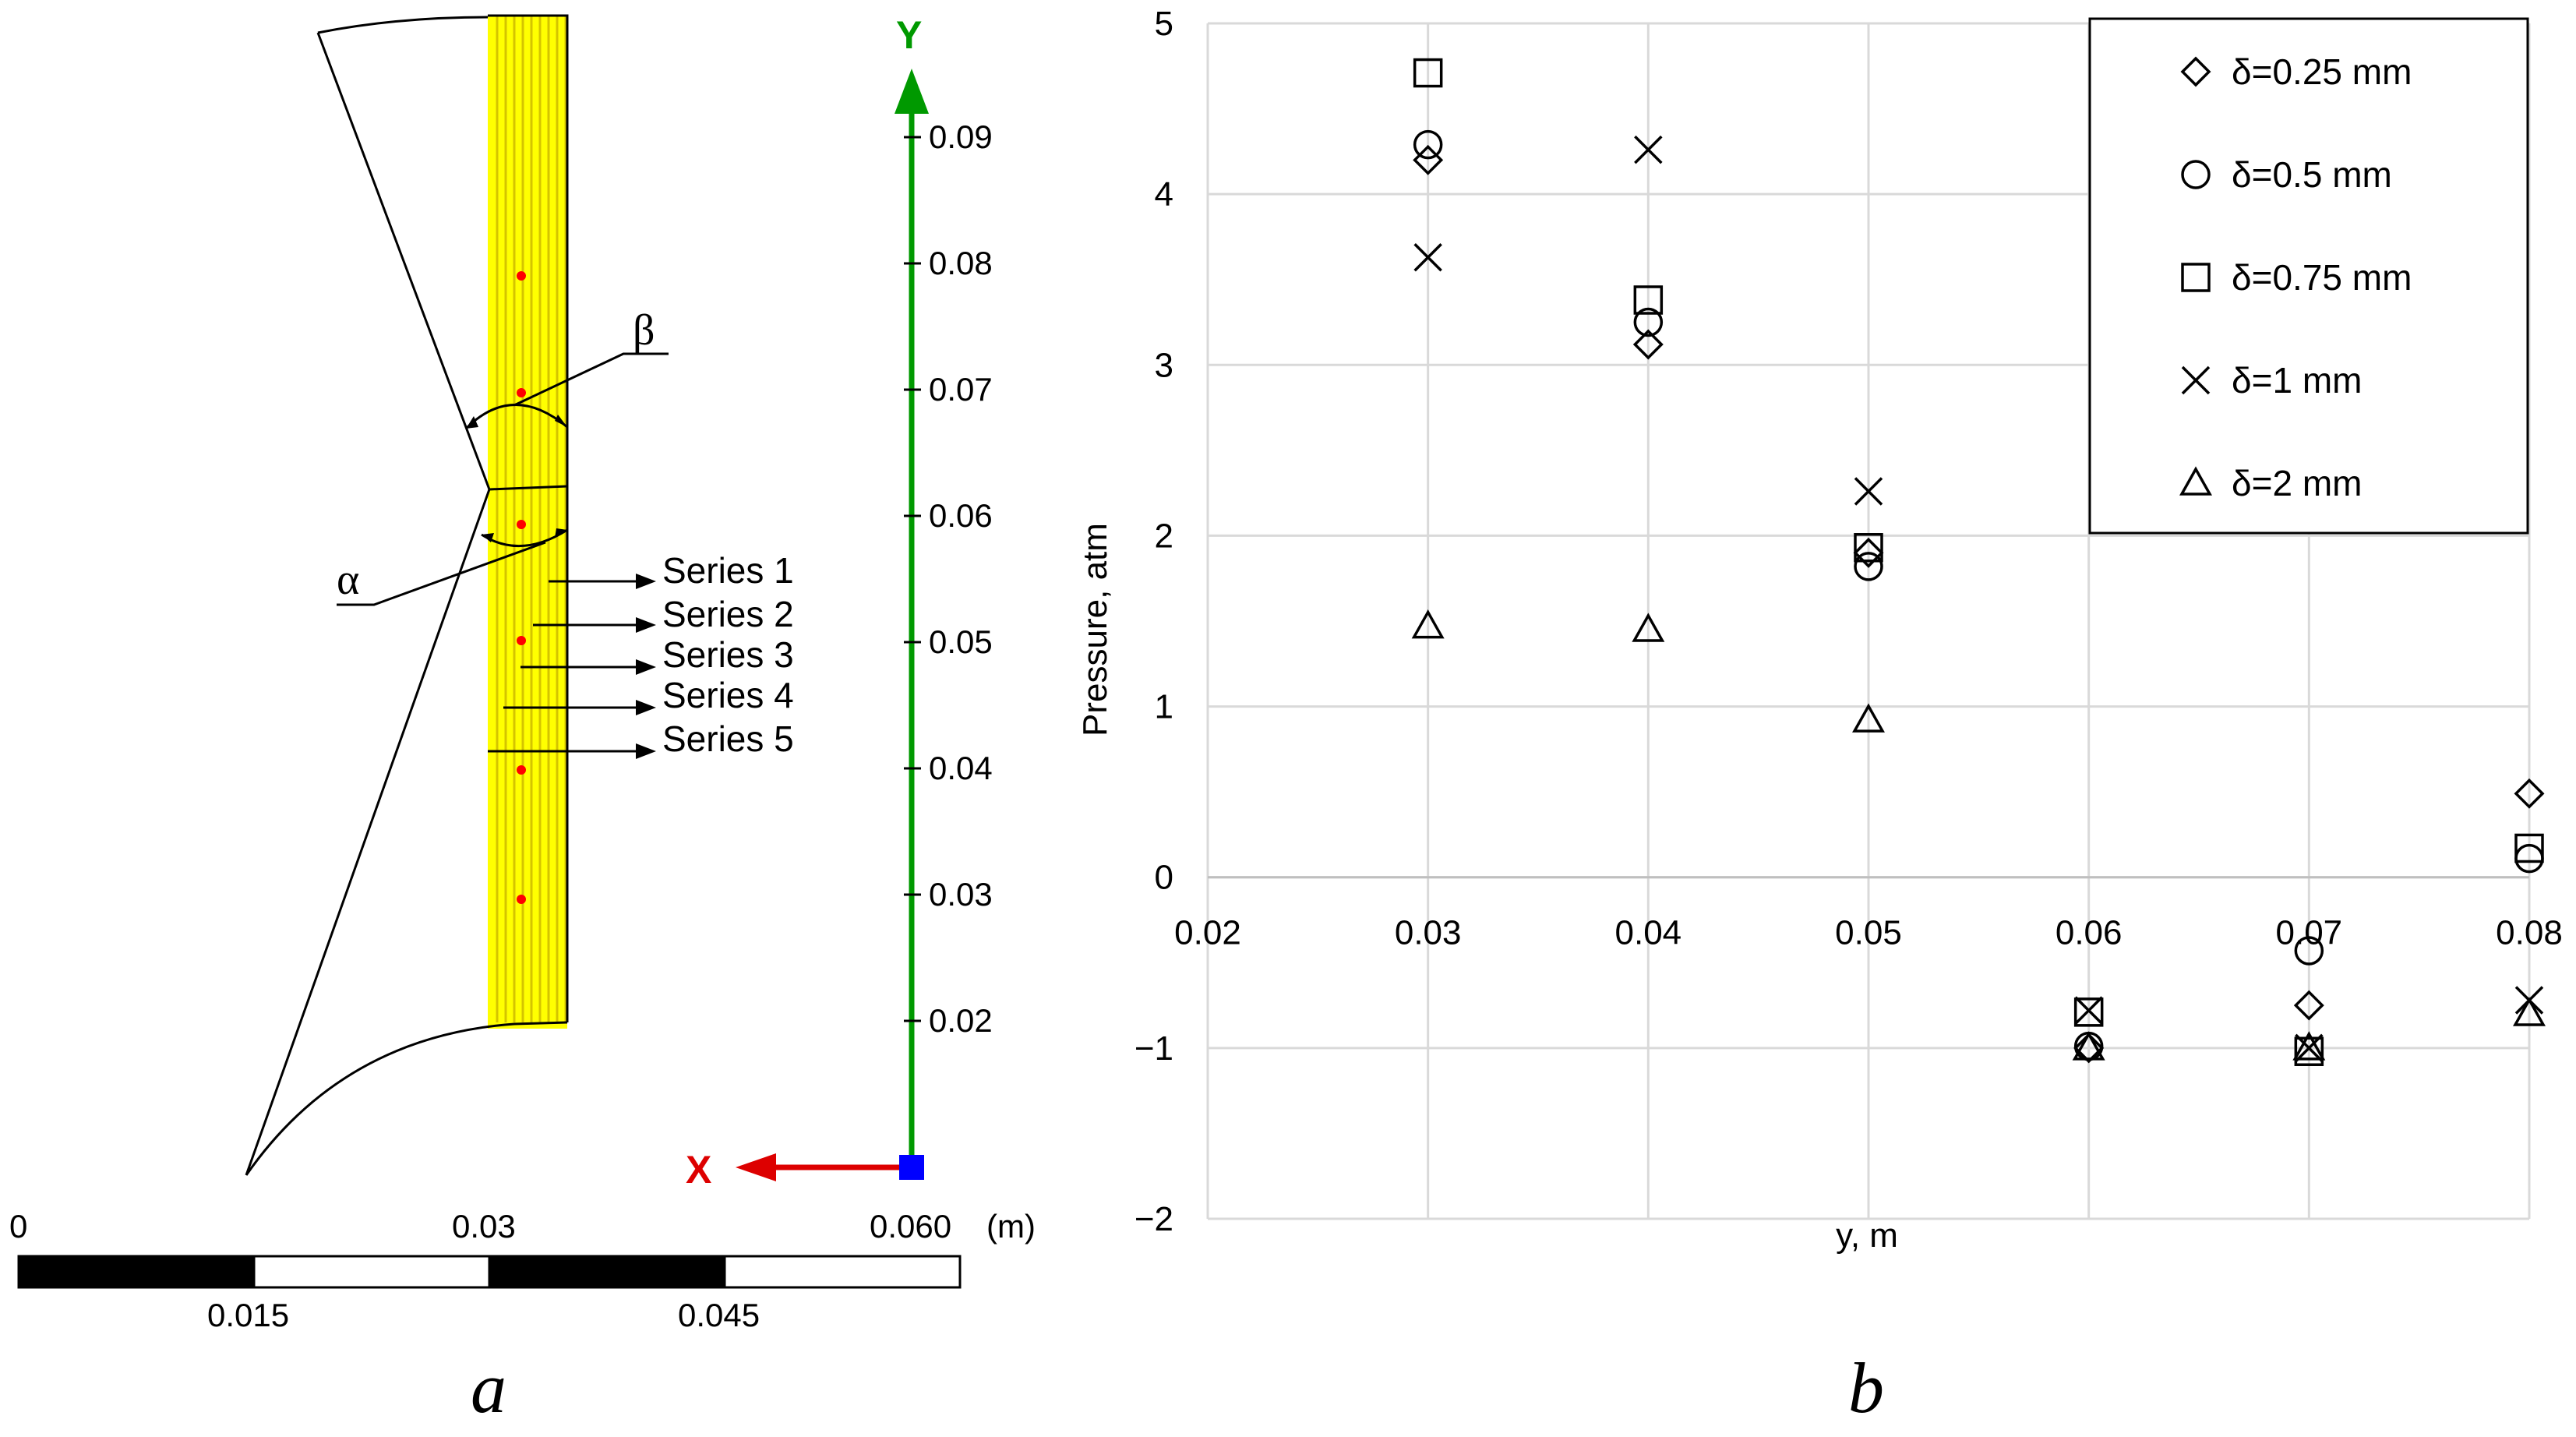 The image size is (2576, 1437). I want to click on chart-legend: δ=0.25 mm δ=0.5 mm δ=0.75 mm δ=1 mm δ=2 mm, so click(2308, 276).